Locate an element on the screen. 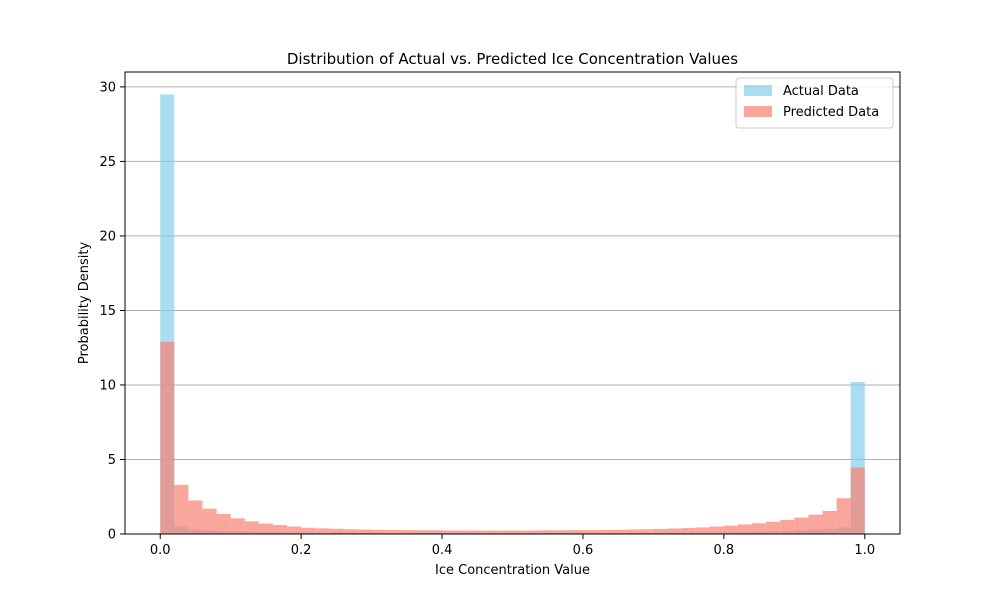 The image size is (1000, 600). y-tick-label: 20 is located at coordinates (107, 236).